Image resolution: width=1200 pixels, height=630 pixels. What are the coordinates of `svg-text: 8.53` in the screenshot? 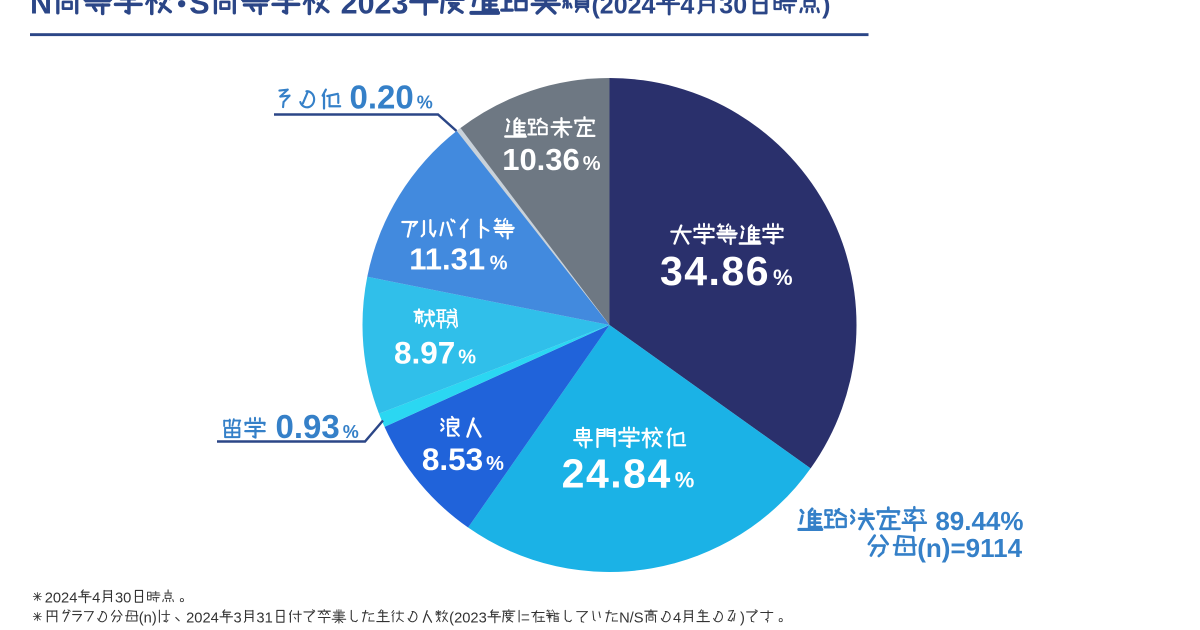 It's located at (452, 459).